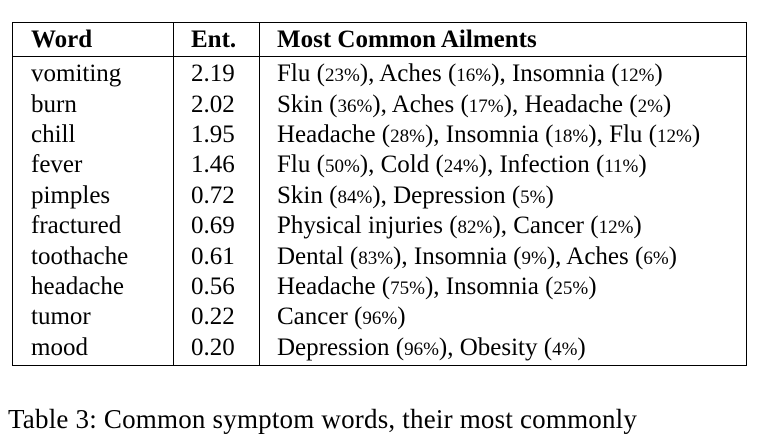 This screenshot has height=438, width=764. Describe the element at coordinates (93, 165) in the screenshot. I see `word-cell: fever` at that location.